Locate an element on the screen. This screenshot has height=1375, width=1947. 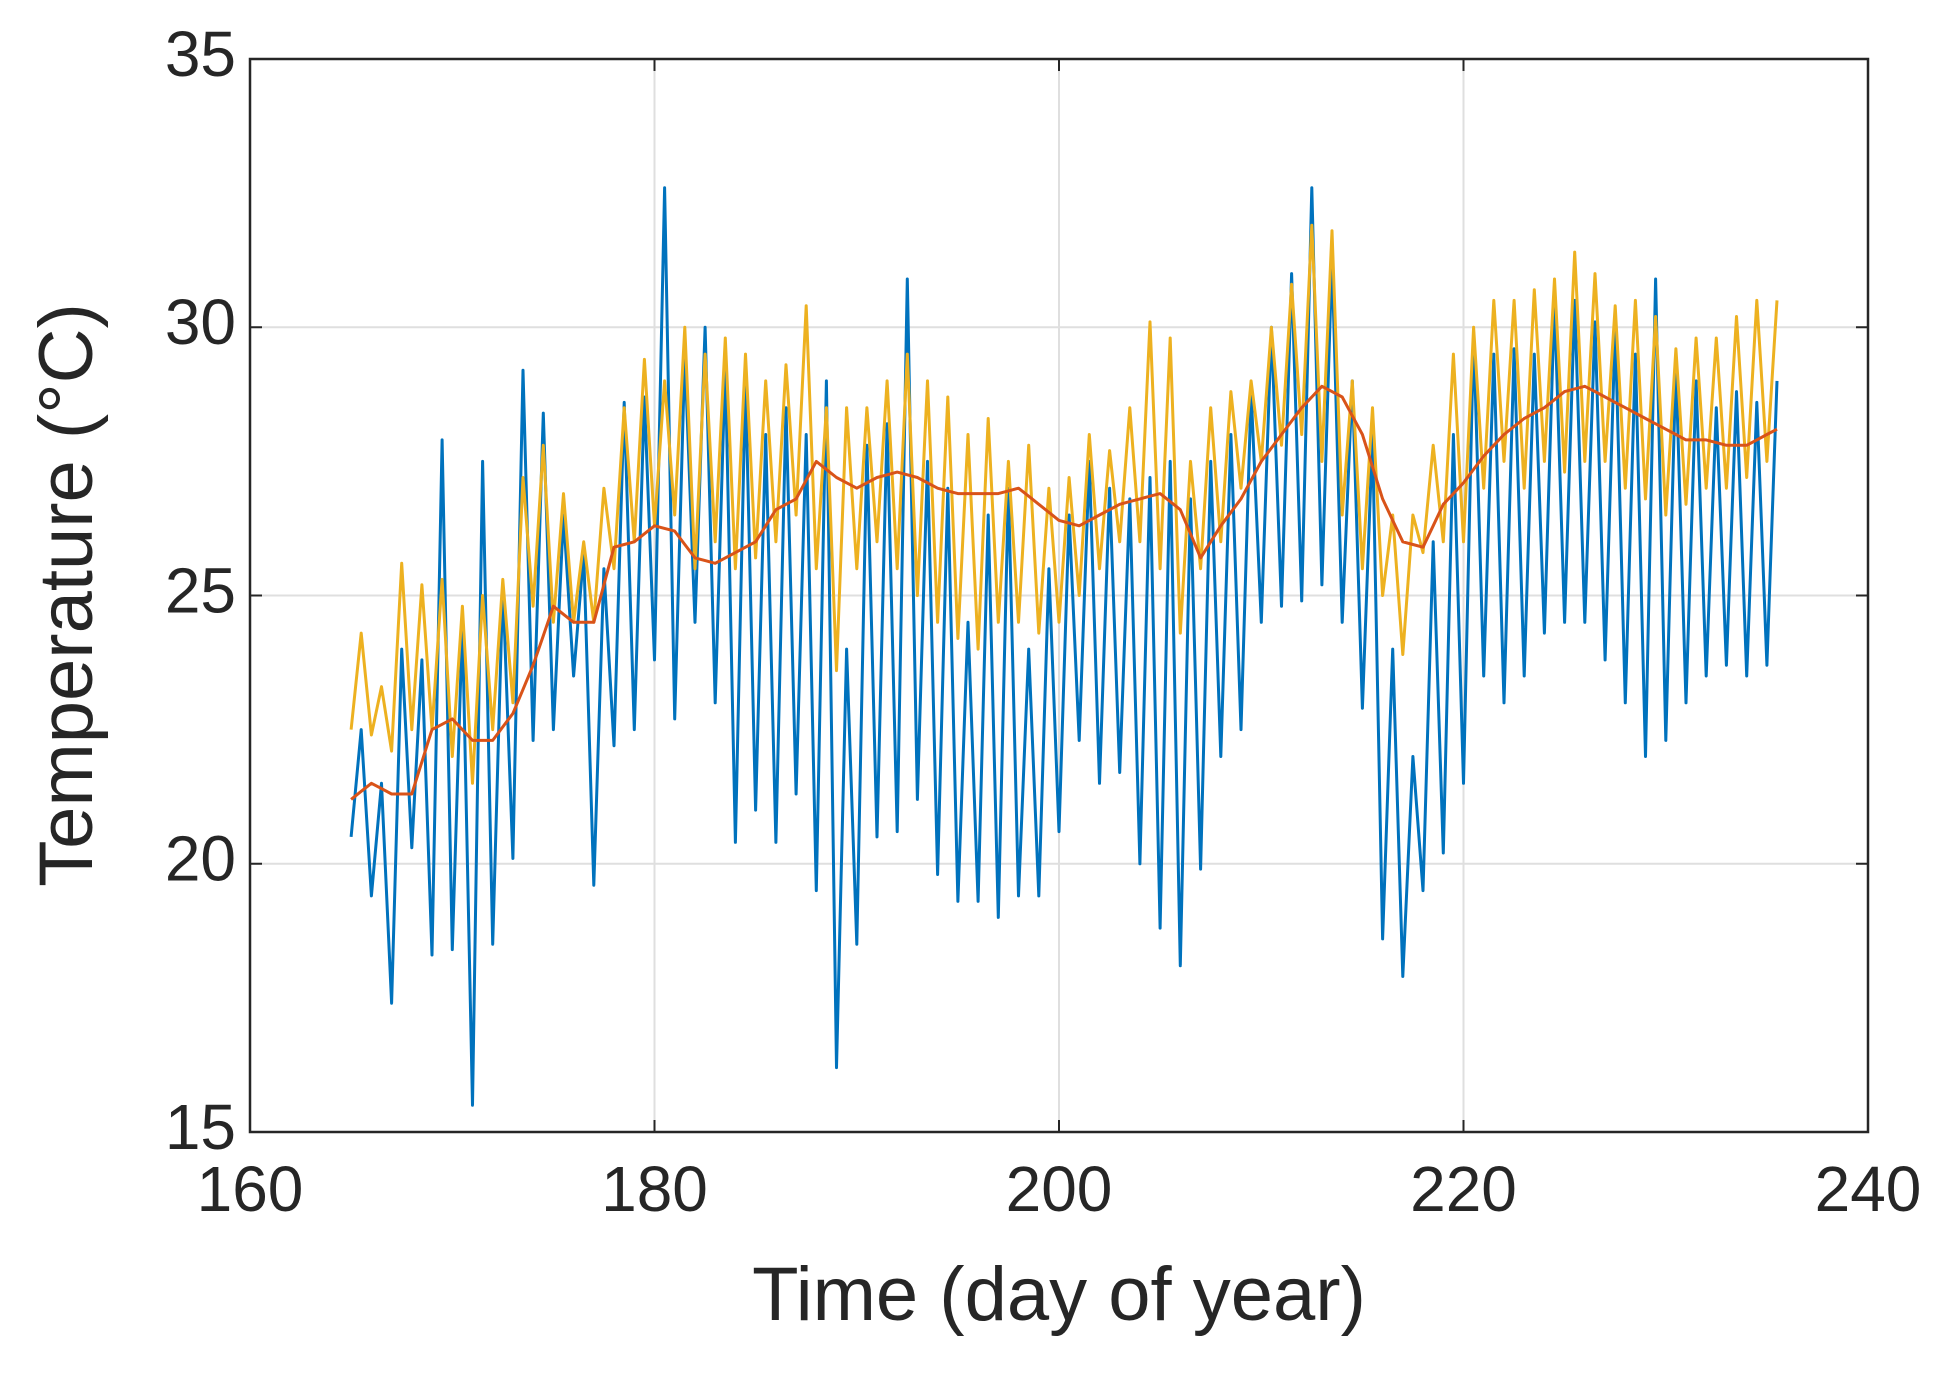
y-tick-label: 25 is located at coordinates (200, 590).